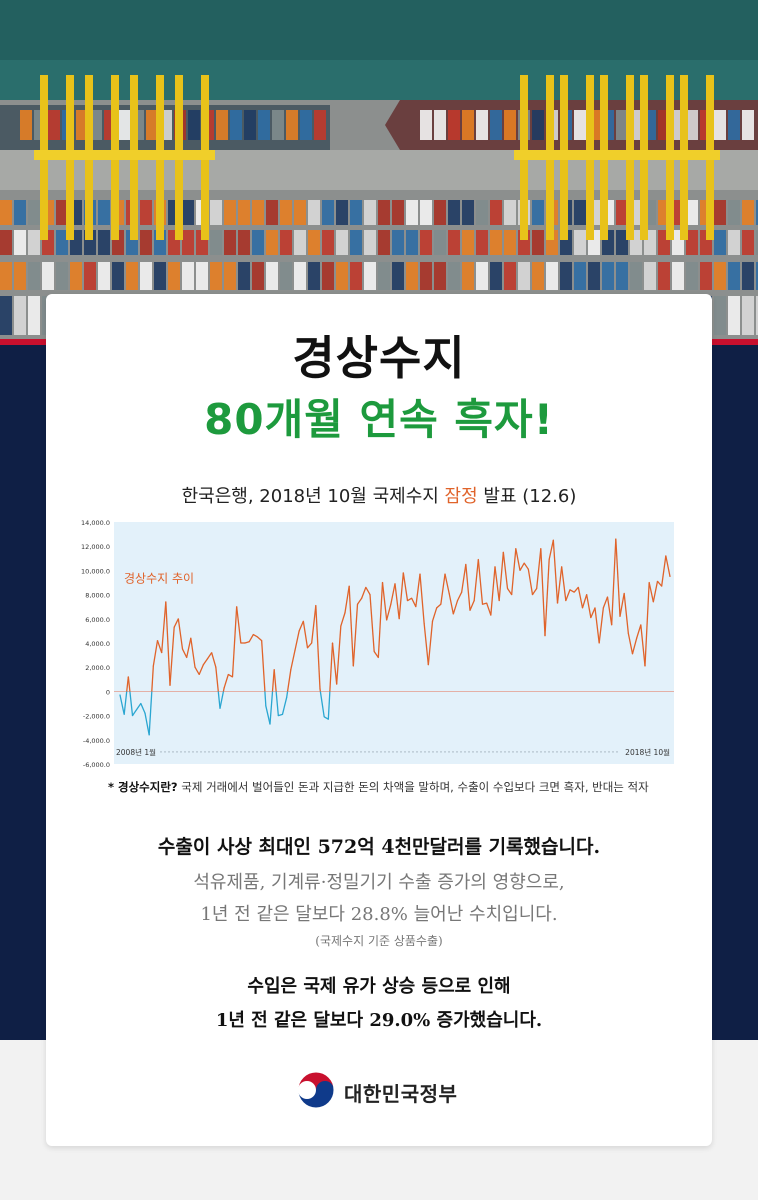 The image size is (758, 1200). What do you see at coordinates (379, 419) in the screenshot?
I see `page-headline: 80개월 연속 흑자!` at bounding box center [379, 419].